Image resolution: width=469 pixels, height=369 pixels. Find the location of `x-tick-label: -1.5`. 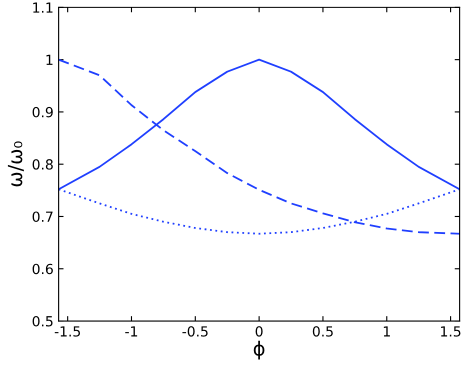

x-tick-label: -1.5 is located at coordinates (67, 331).